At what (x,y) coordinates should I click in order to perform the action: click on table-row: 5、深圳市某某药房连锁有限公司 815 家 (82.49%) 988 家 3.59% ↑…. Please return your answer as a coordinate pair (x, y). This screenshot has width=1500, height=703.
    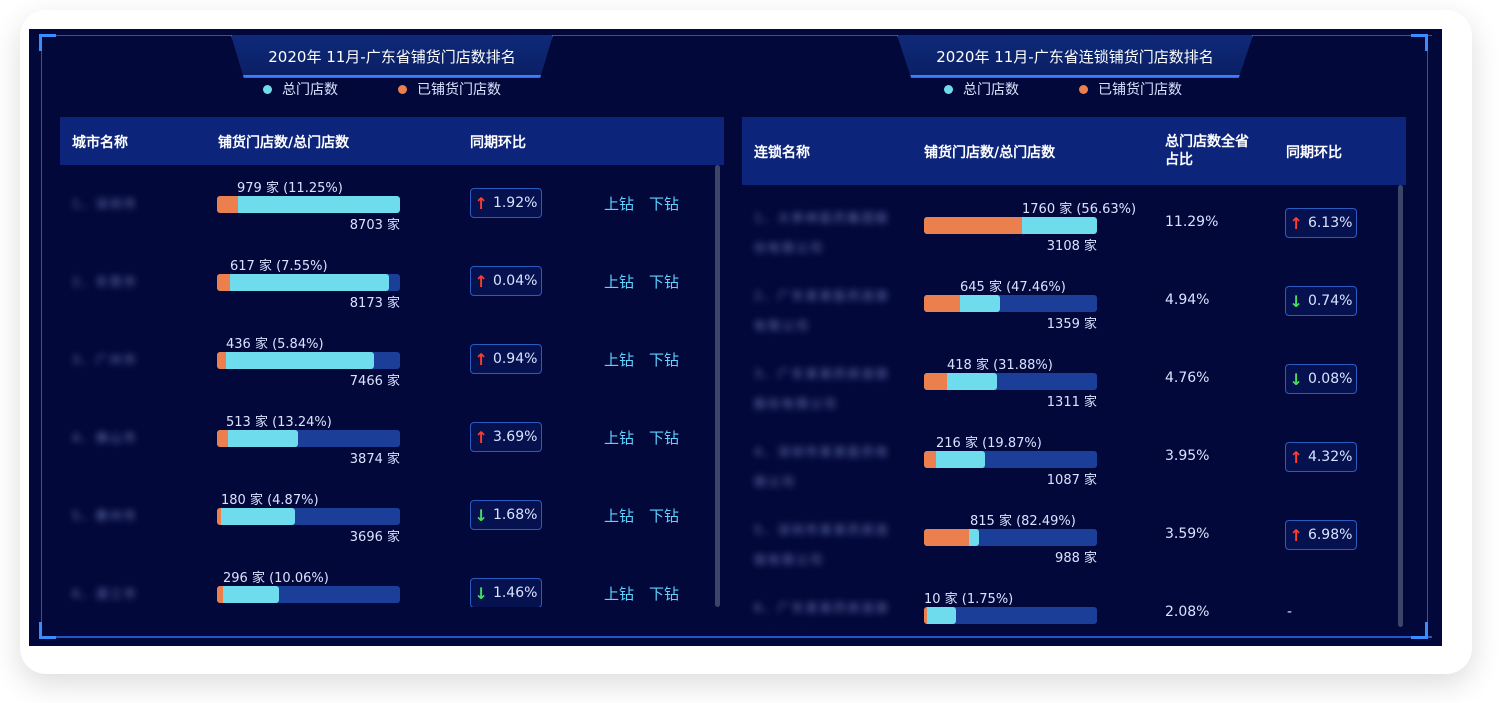
    Looking at the image, I should click on (1072, 536).